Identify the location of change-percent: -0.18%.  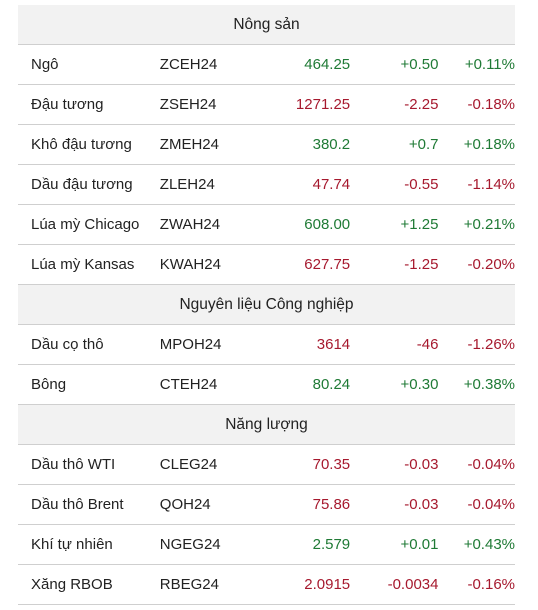
(491, 104).